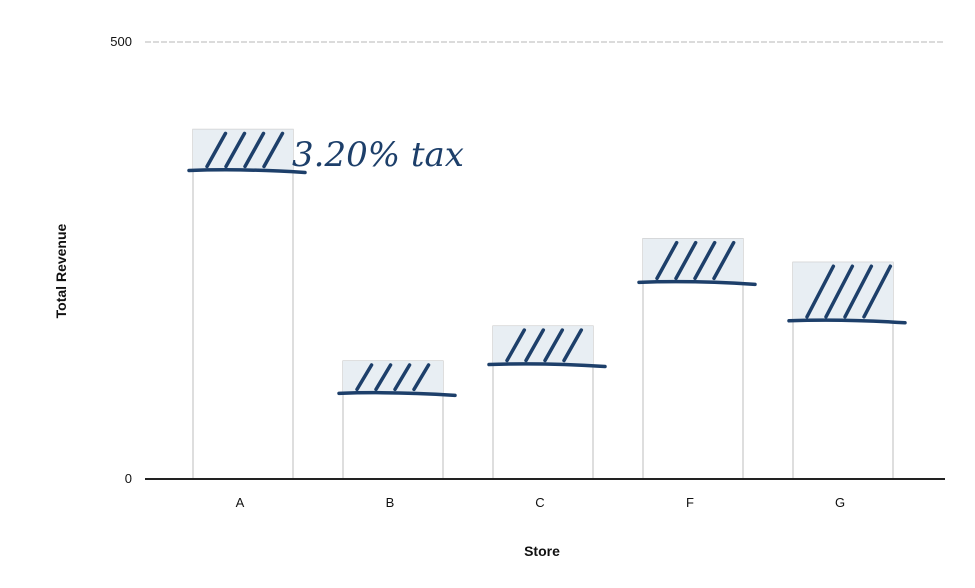 This screenshot has height=588, width=975. What do you see at coordinates (121, 41) in the screenshot?
I see `y-tick-label-500: 500` at bounding box center [121, 41].